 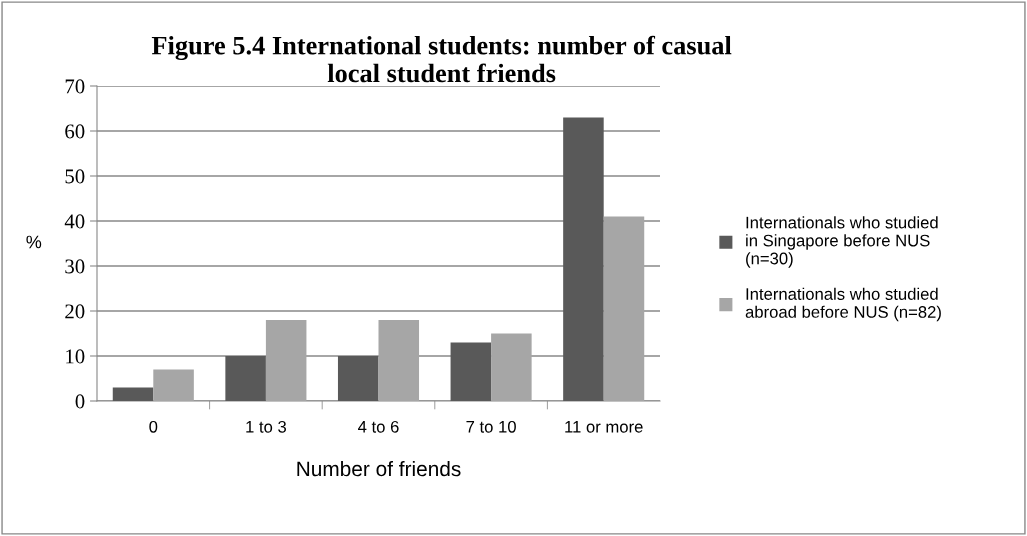 What do you see at coordinates (604, 427) in the screenshot?
I see `x-tick-label: 11 or more` at bounding box center [604, 427].